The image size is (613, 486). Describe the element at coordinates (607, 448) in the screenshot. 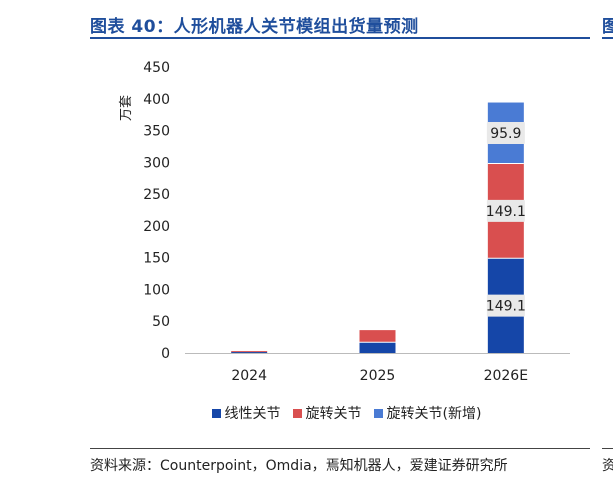

I see `adjacent-footer-divider` at that location.